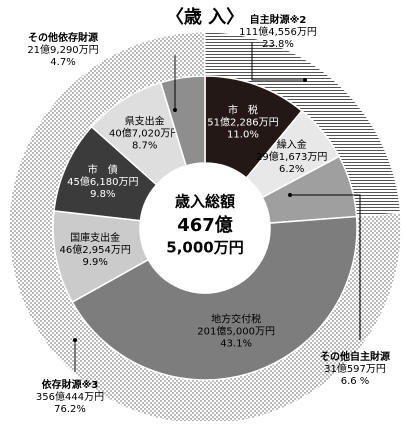  I want to click on segment-label: 地方交付税, so click(236, 318).